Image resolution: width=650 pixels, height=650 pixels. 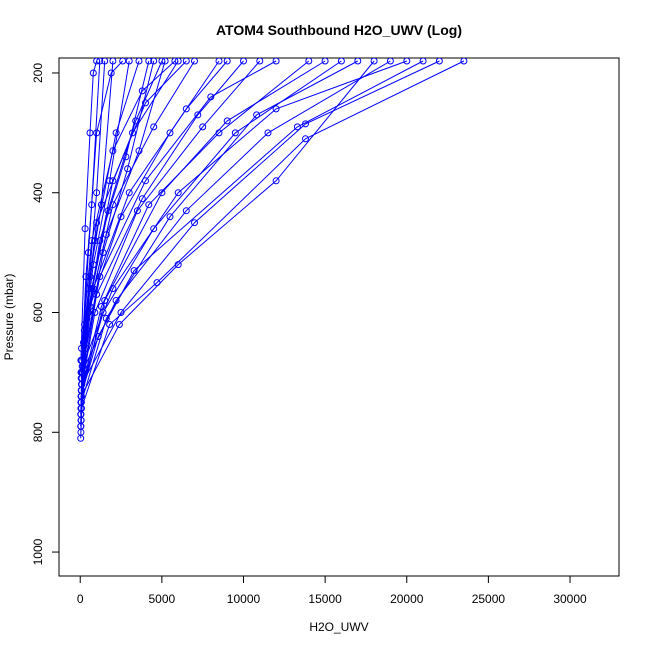 What do you see at coordinates (325, 599) in the screenshot?
I see `x-tick-label: 15000` at bounding box center [325, 599].